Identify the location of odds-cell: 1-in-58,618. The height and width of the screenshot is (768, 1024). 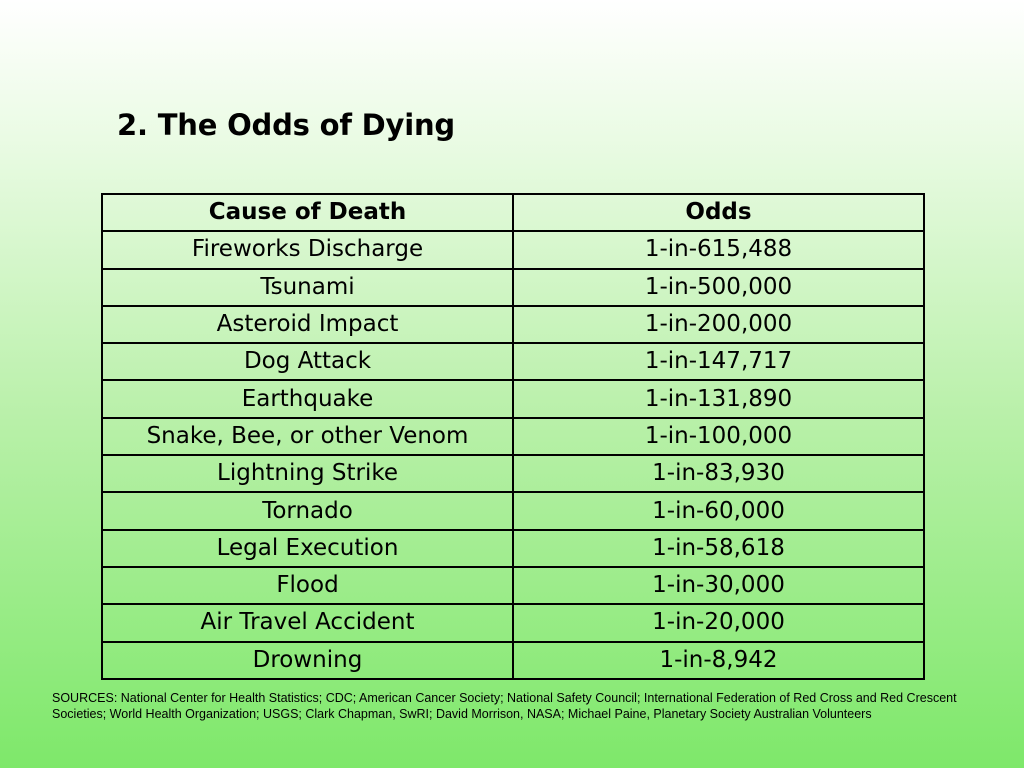
(718, 548).